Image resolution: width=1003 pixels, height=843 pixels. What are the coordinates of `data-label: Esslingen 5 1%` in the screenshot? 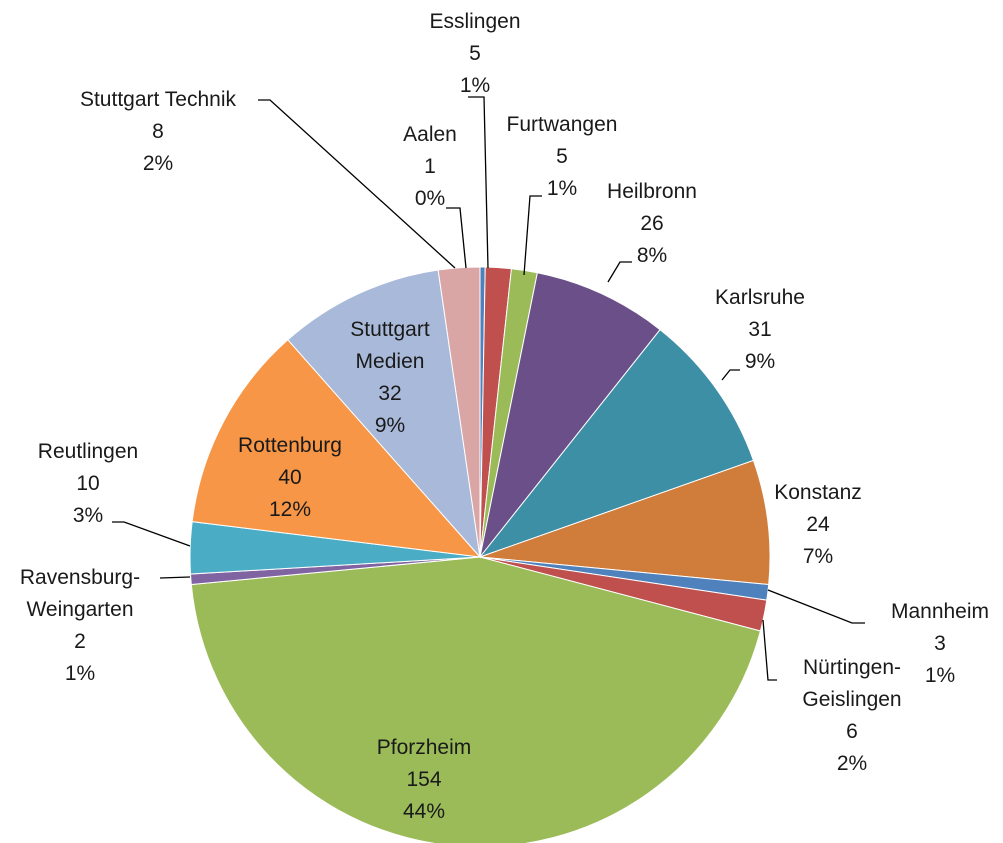 It's located at (475, 54).